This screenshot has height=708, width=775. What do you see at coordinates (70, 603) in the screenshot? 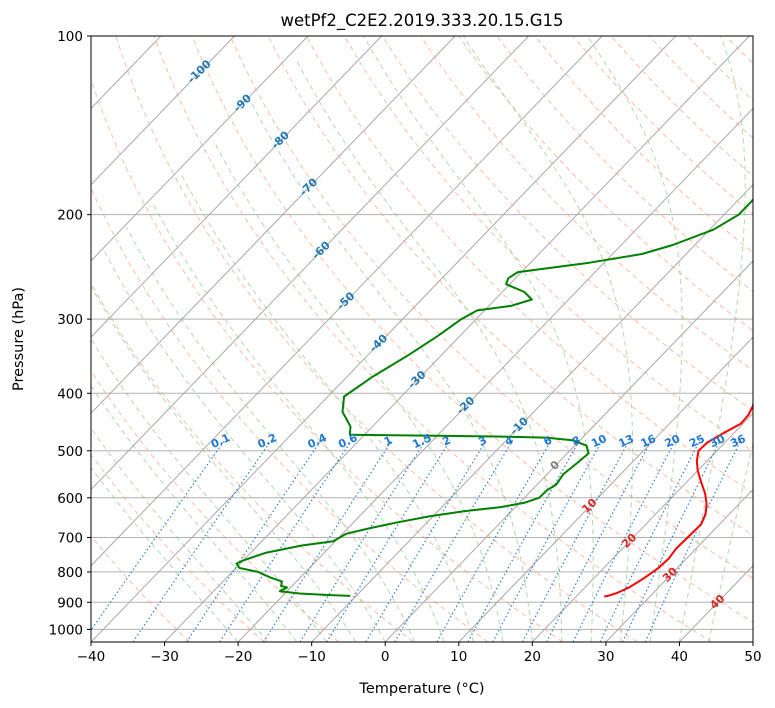
I see `y-tick-label: 900` at bounding box center [70, 603].